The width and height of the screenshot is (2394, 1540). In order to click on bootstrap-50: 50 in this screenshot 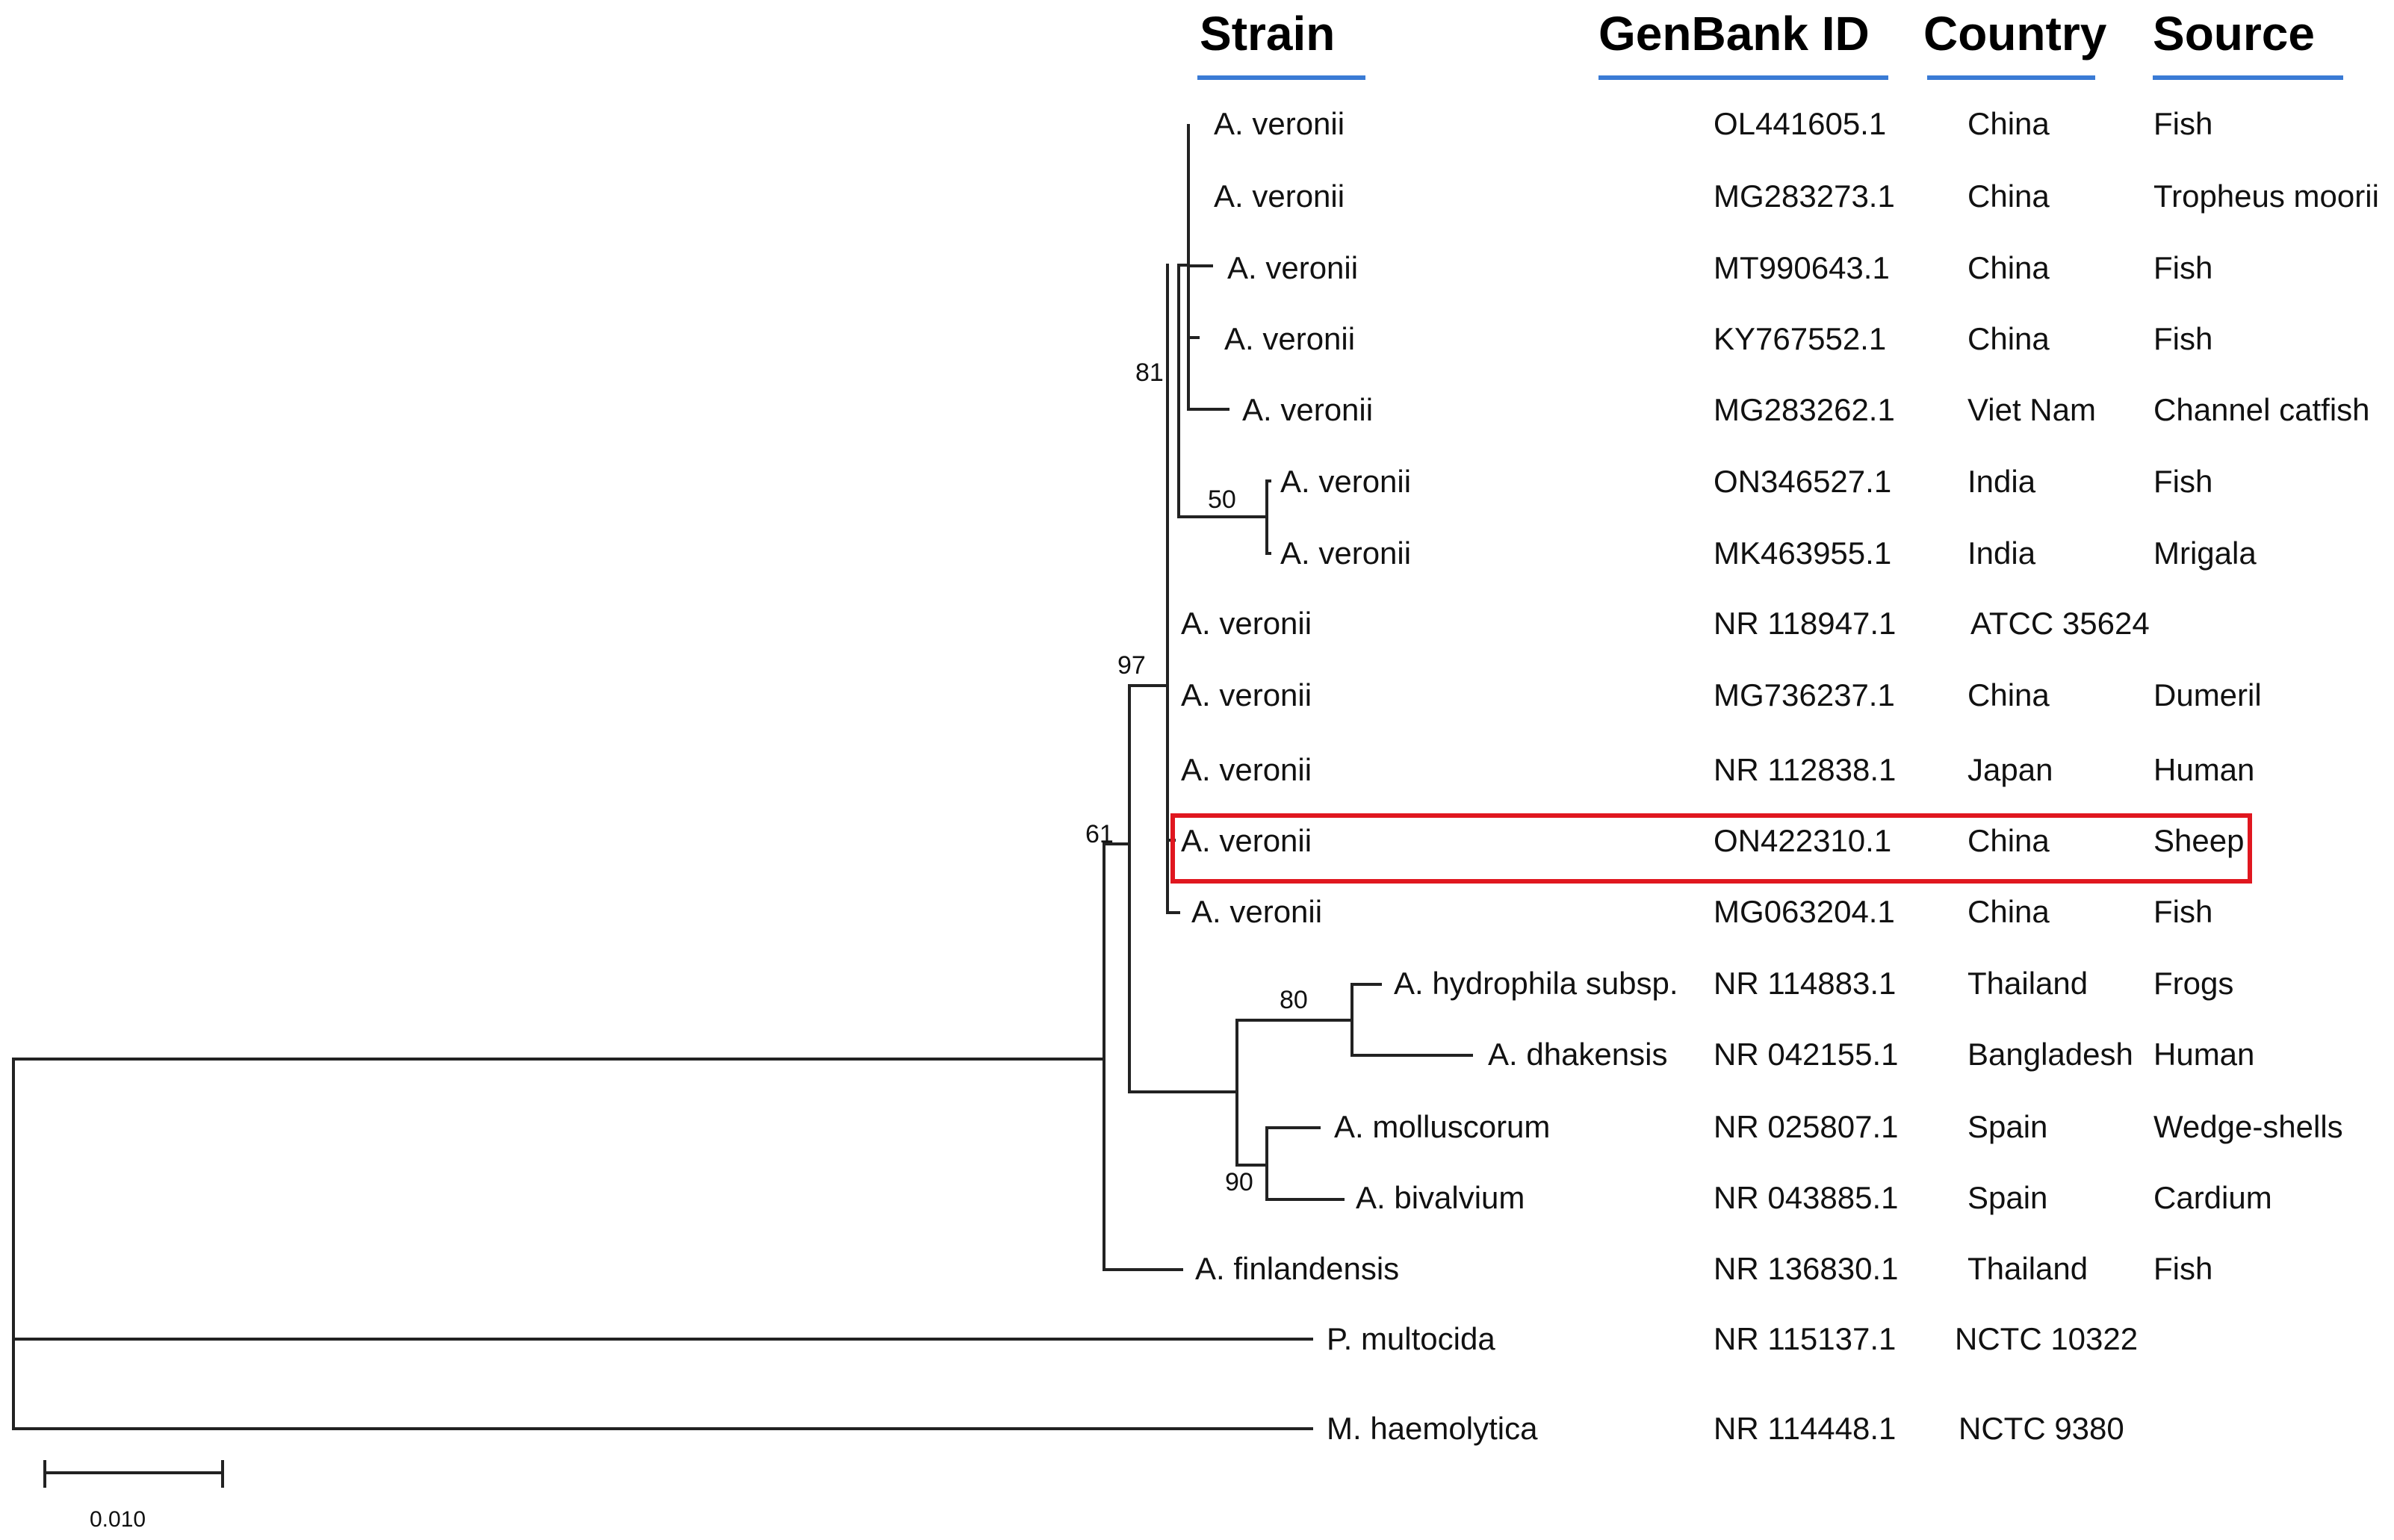, I will do `click(1222, 499)`.